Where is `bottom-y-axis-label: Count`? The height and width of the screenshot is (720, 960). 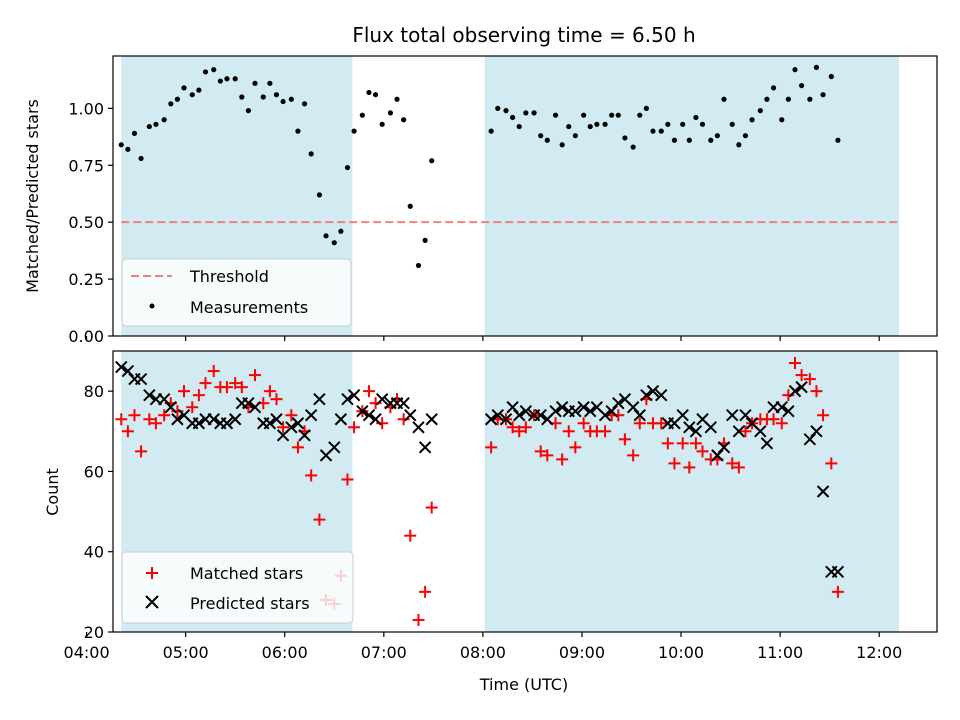 bottom-y-axis-label: Count is located at coordinates (52, 492).